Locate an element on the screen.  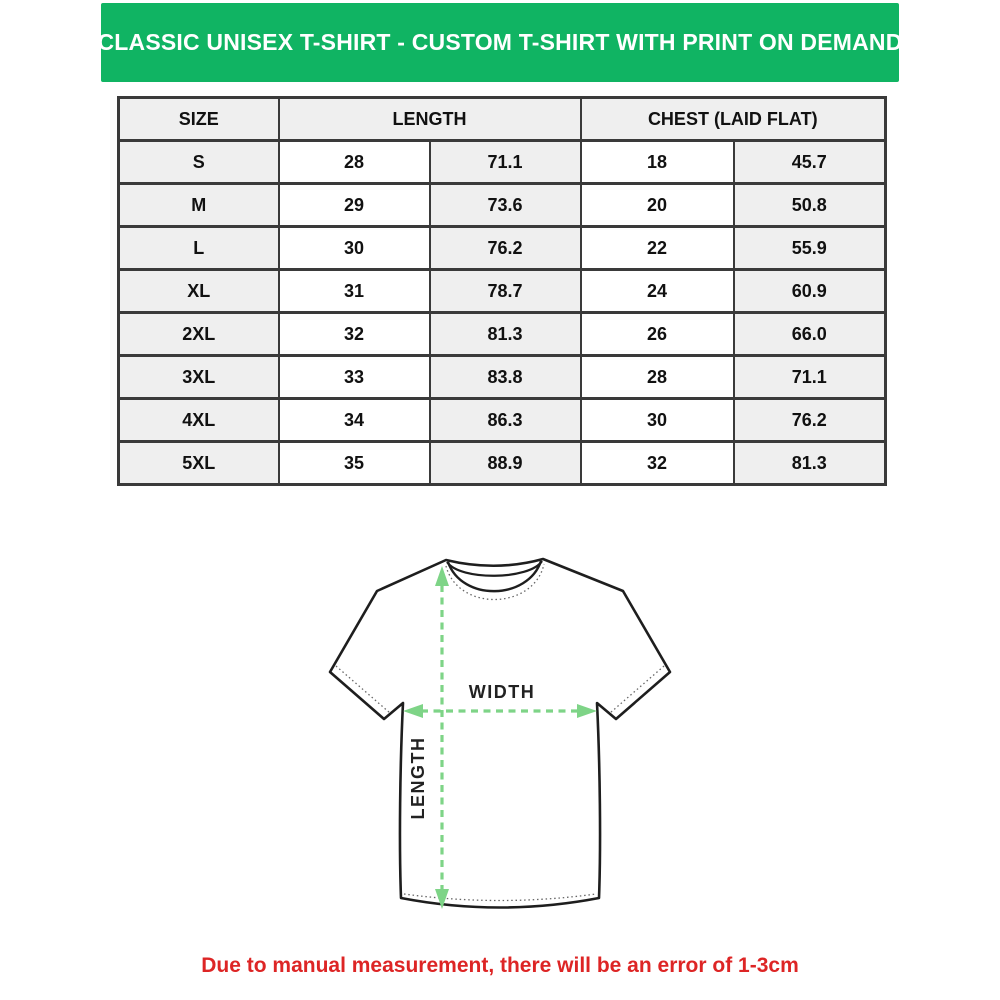
table-cell: 18 is located at coordinates (657, 162).